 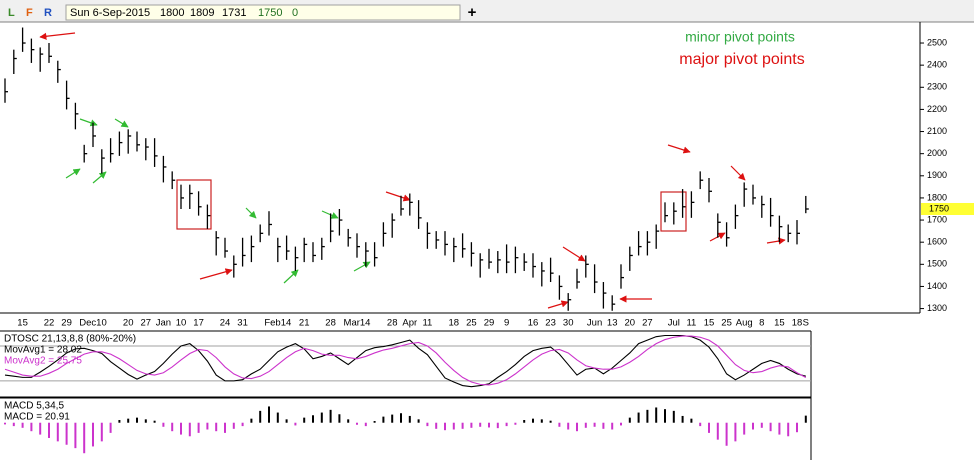 What do you see at coordinates (937, 286) in the screenshot?
I see `y-tick-label: 1400` at bounding box center [937, 286].